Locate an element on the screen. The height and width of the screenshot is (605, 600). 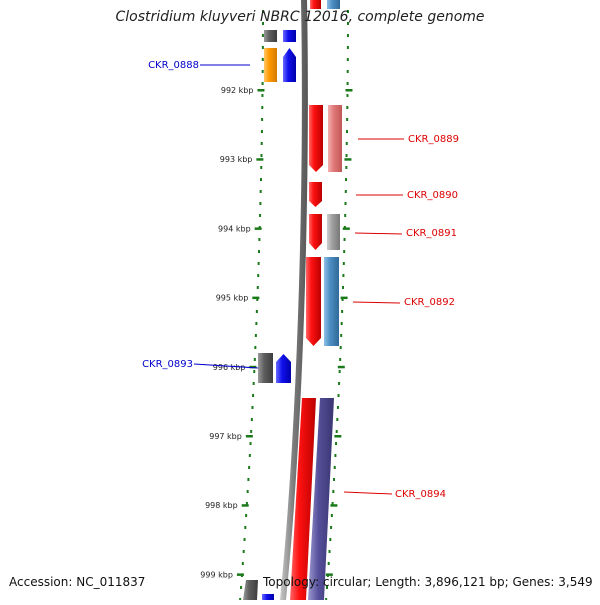
gene-label-ckr0893: CKR_0893 is located at coordinates (167, 364).